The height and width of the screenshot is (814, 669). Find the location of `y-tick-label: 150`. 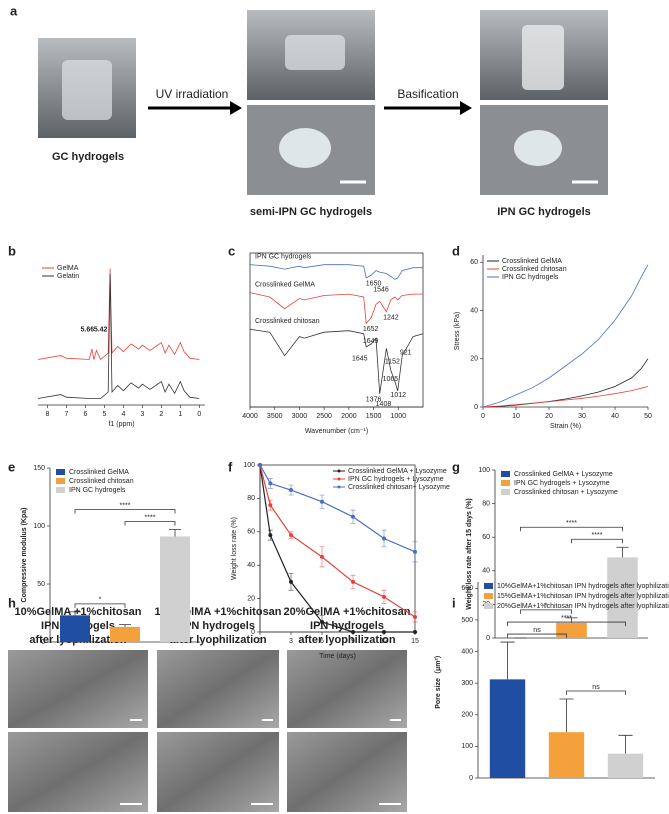

y-tick-label: 150 is located at coordinates (39, 468).